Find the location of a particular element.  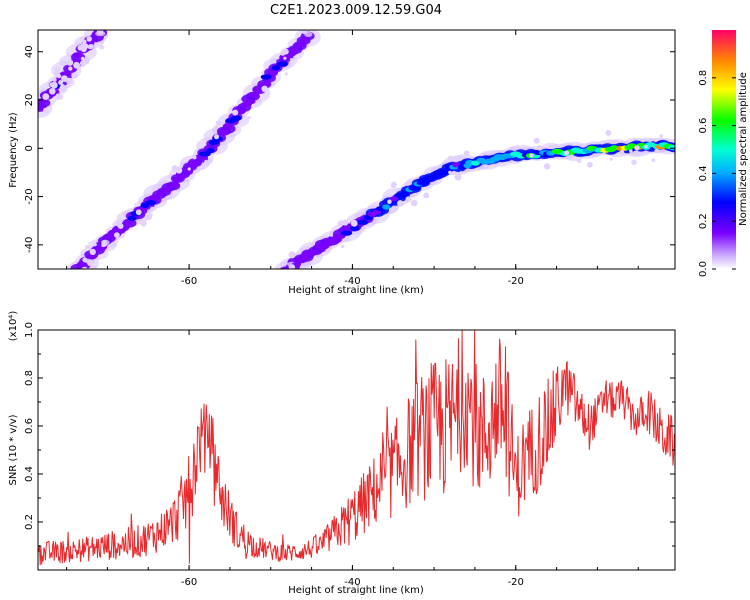

snr-ylabel: SNR (10 * v/v) is located at coordinates (13, 449).